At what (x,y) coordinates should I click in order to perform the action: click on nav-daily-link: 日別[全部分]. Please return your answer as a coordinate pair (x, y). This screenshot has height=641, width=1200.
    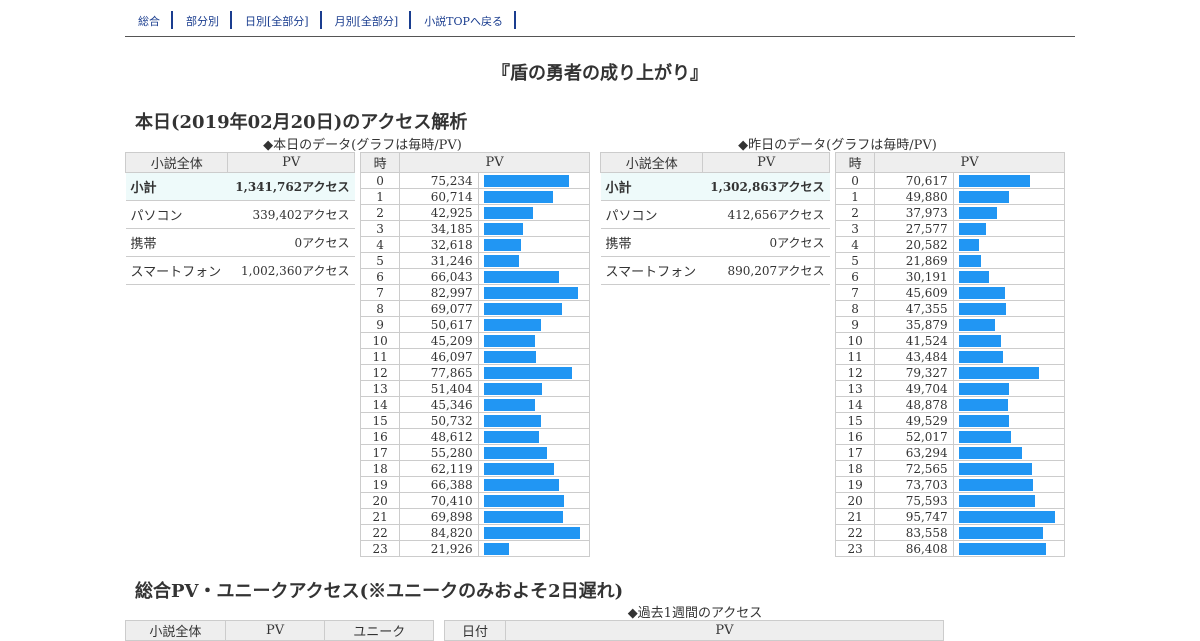
    Looking at the image, I should click on (277, 20).